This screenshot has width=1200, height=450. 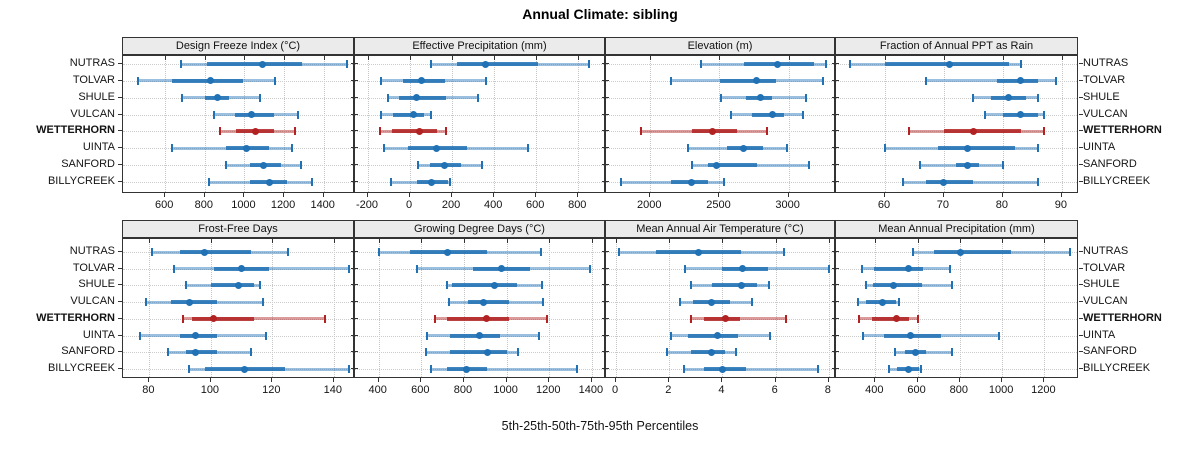 What do you see at coordinates (1110, 351) in the screenshot?
I see `row-label-right-sanford: SANFORD` at bounding box center [1110, 351].